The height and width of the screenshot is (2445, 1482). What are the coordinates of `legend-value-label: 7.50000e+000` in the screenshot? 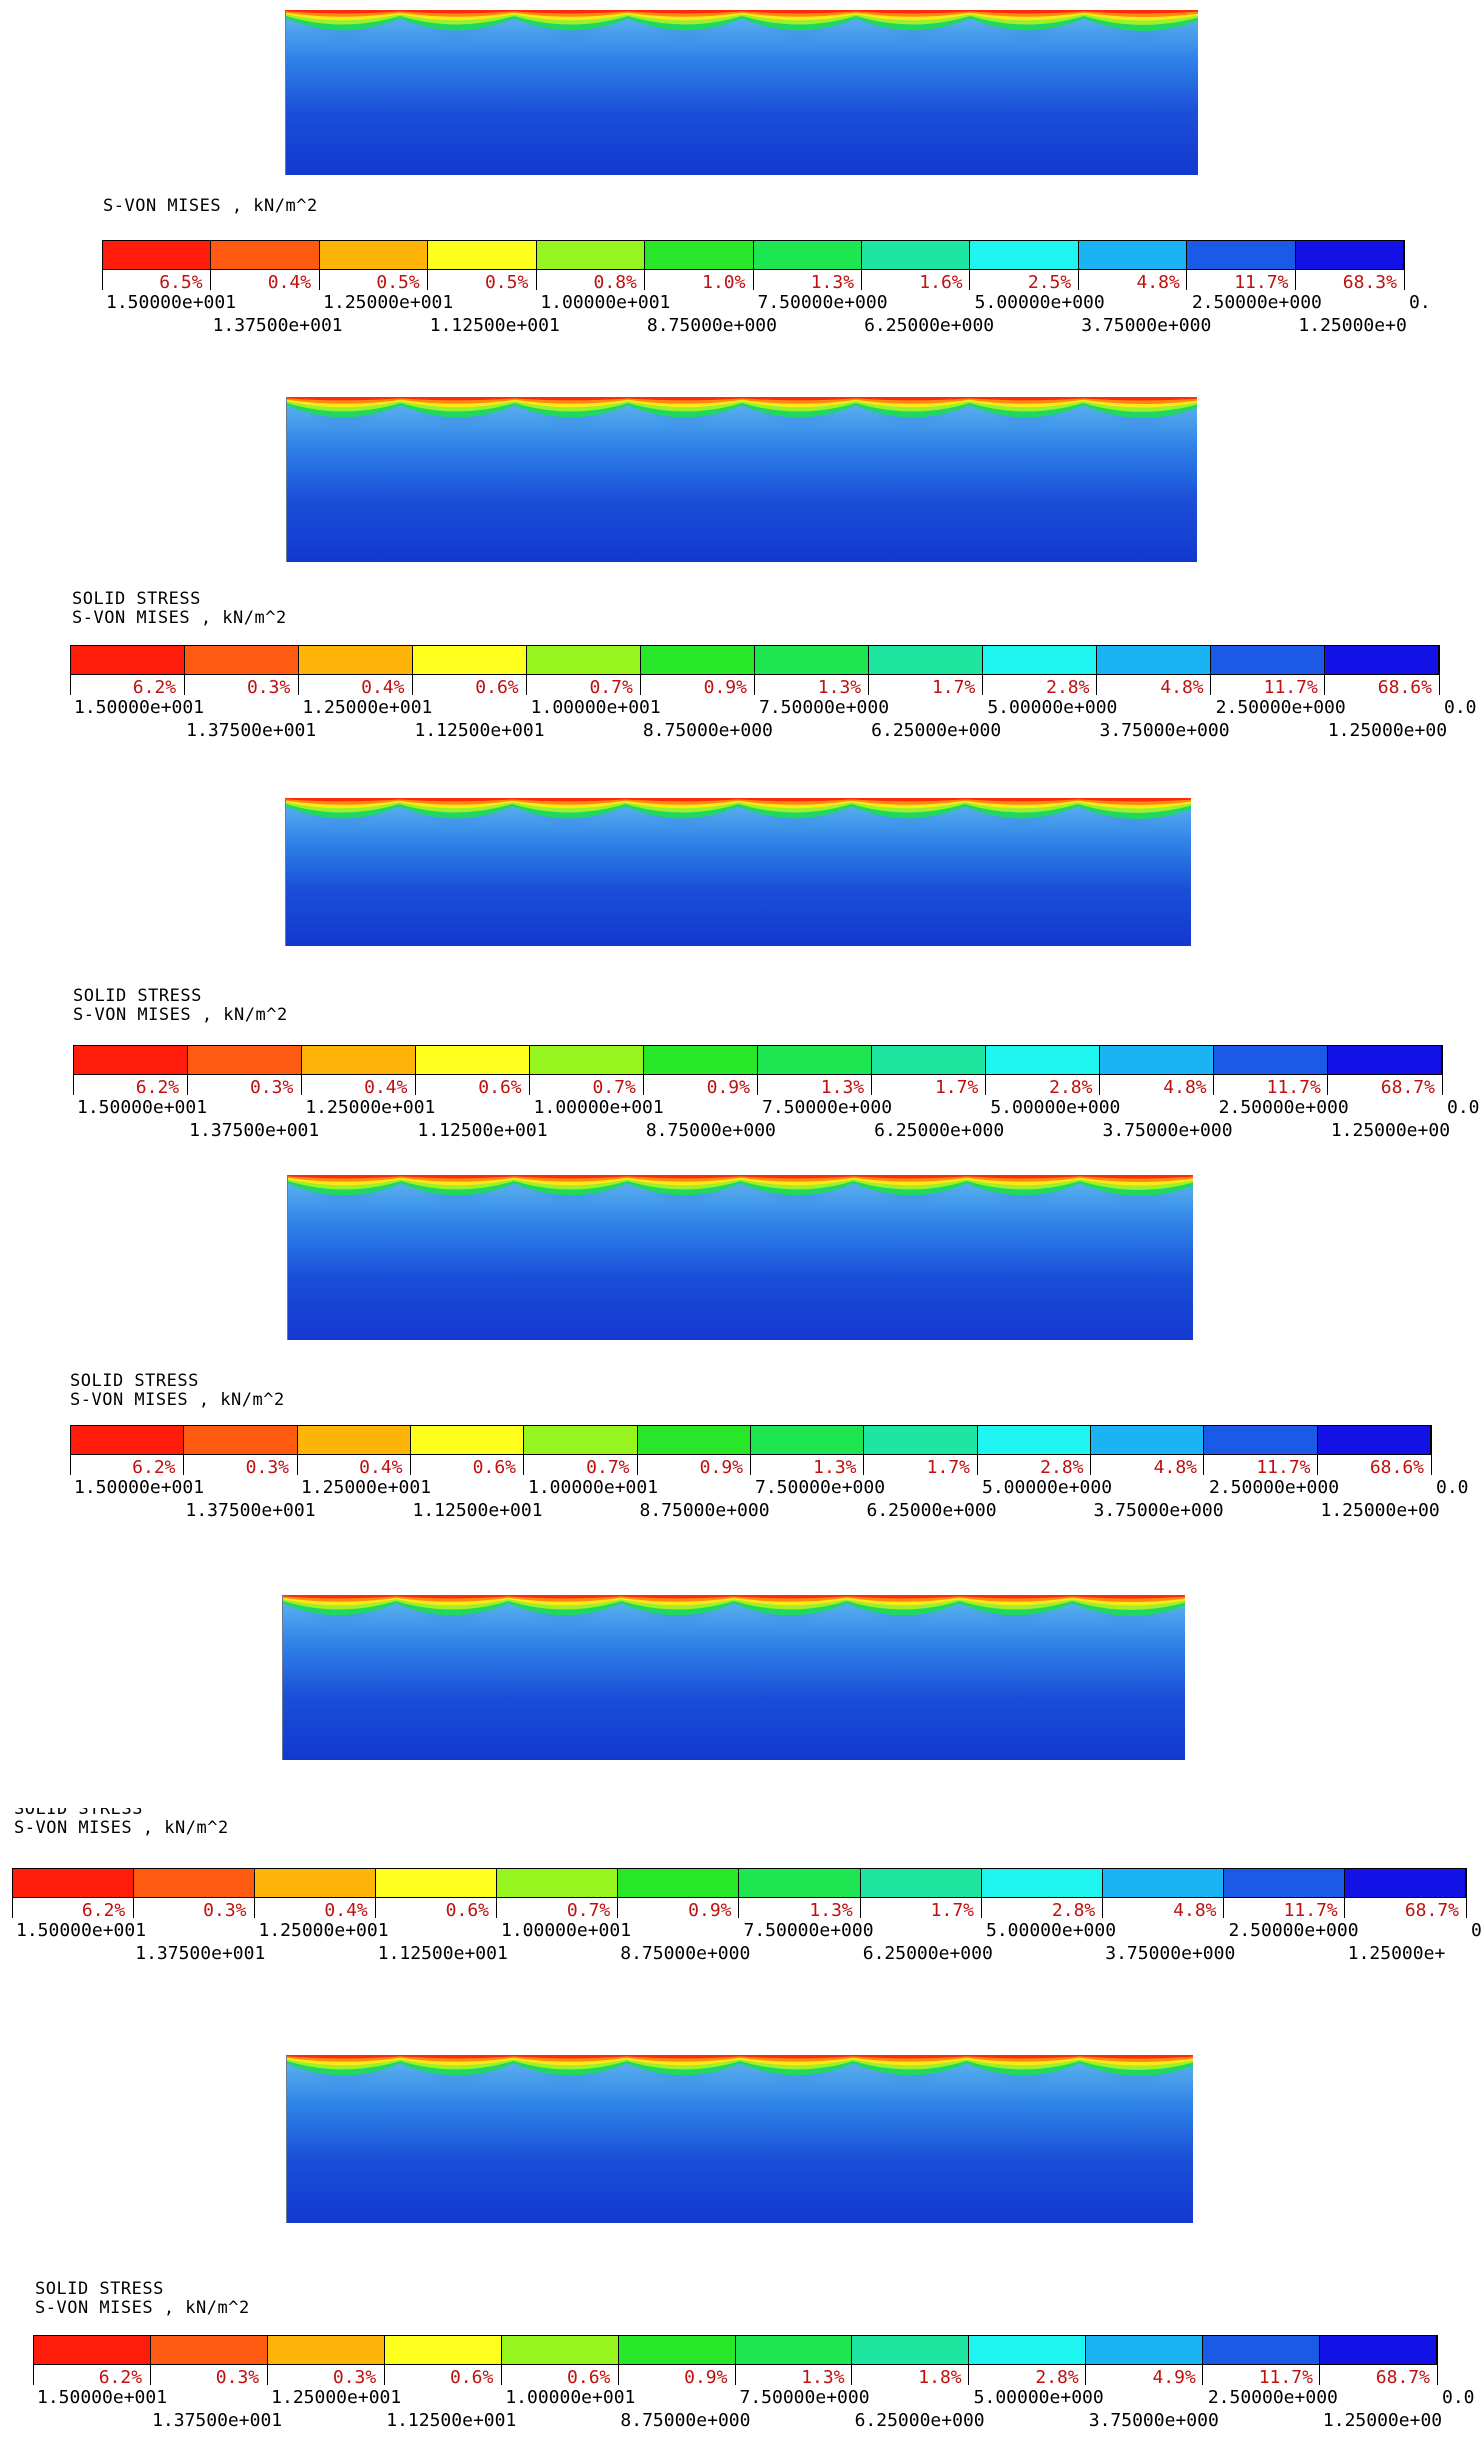 It's located at (824, 707).